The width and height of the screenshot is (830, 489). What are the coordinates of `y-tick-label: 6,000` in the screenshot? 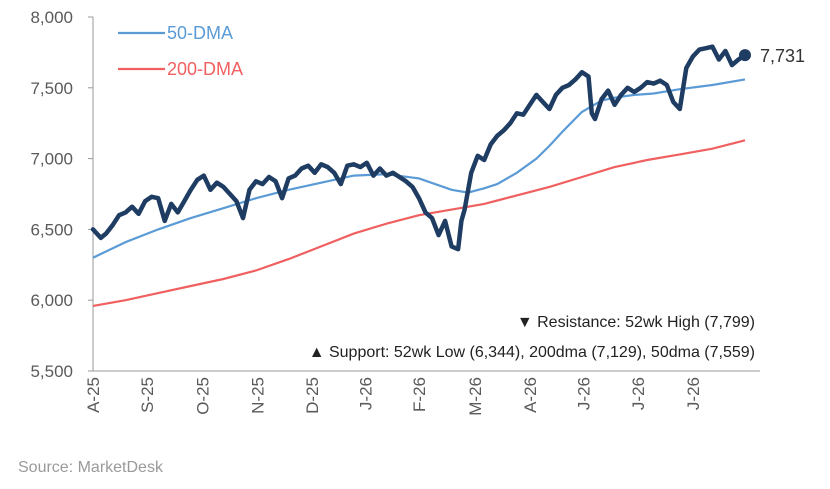 It's located at (51, 300).